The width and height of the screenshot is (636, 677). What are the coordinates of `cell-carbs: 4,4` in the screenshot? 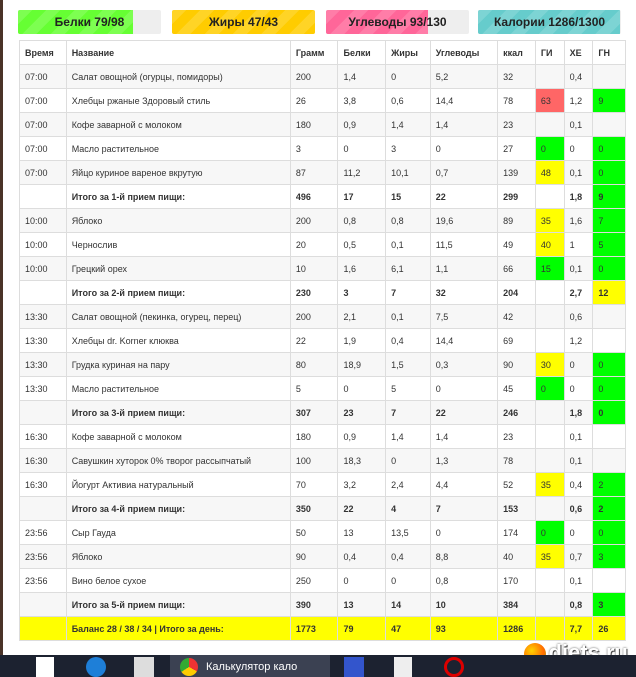 It's located at (464, 484).